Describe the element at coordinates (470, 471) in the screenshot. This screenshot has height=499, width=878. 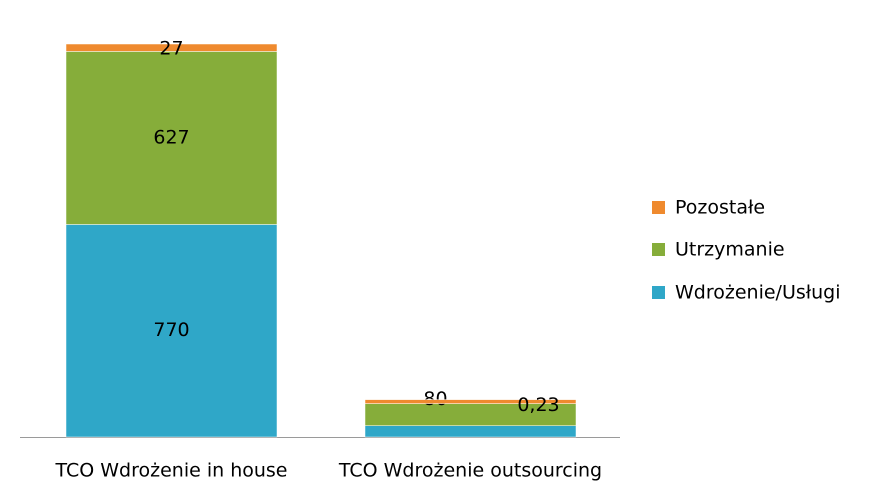
I see `x-tick-label: TCO Wdrożenie outsourcing` at that location.